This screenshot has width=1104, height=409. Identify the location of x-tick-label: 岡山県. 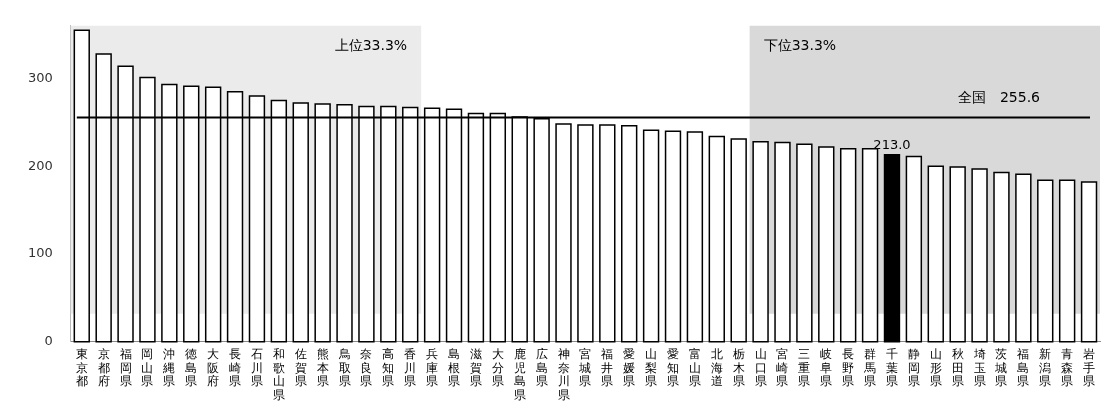
(147, 367).